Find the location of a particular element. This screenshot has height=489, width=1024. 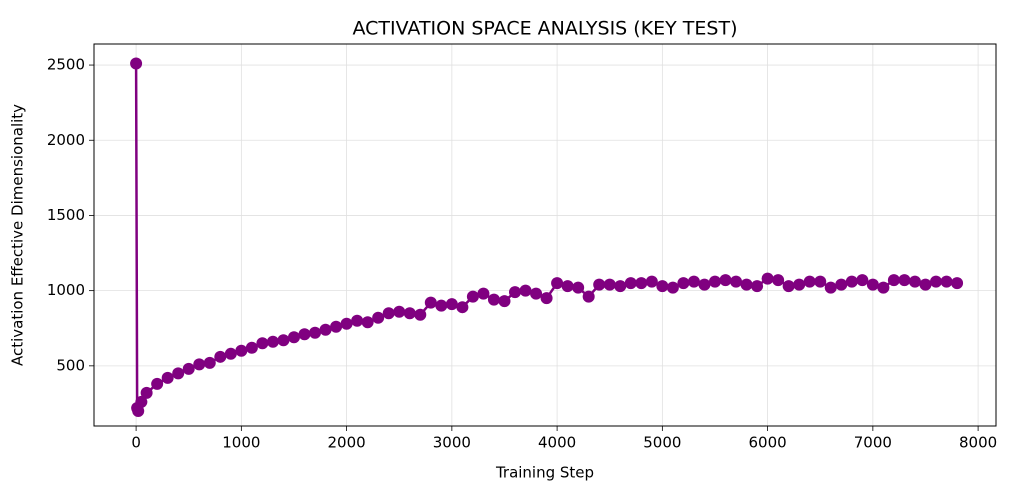

x-tick-label: 6000 is located at coordinates (768, 443).